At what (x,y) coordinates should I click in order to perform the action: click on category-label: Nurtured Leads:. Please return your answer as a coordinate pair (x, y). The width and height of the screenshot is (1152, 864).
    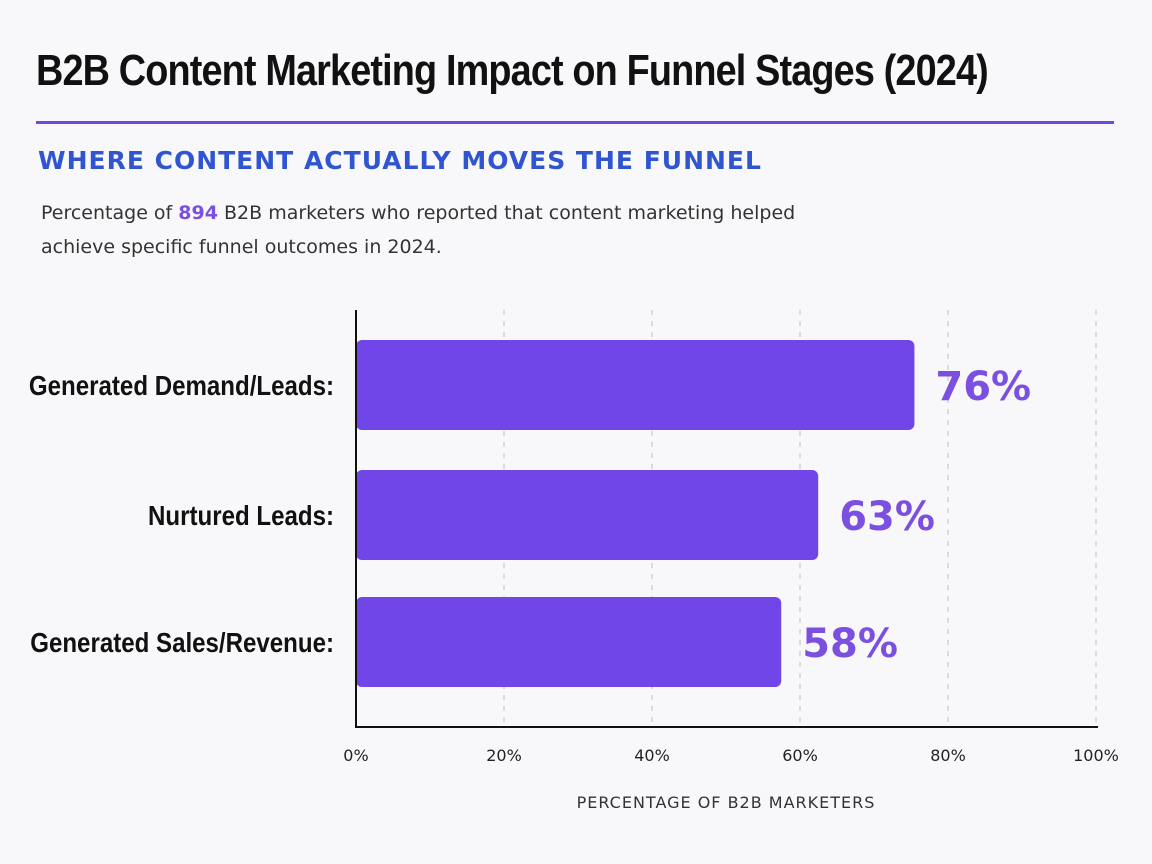
    Looking at the image, I should click on (241, 515).